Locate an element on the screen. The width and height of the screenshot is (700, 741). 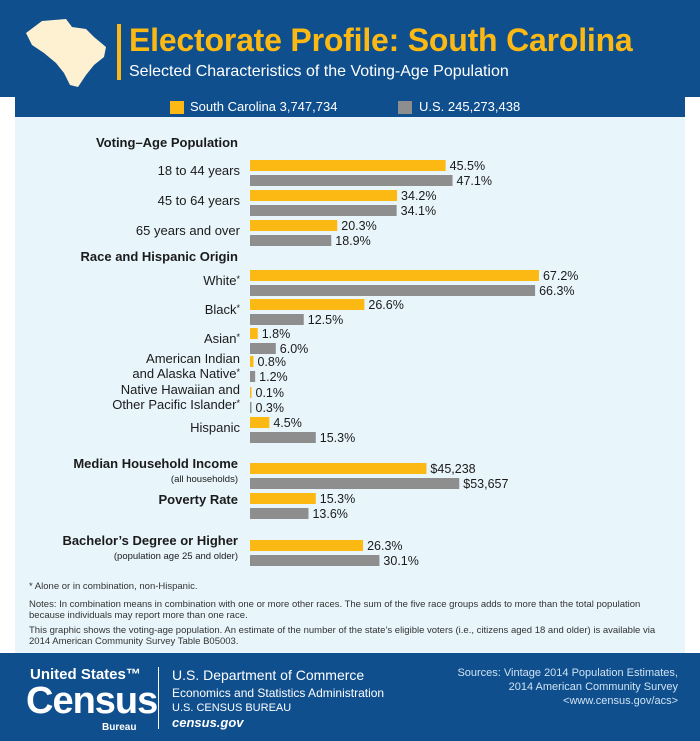
group-heading-race-and-hispanic-origin: Race and Hispanic Origin is located at coordinates (160, 256).